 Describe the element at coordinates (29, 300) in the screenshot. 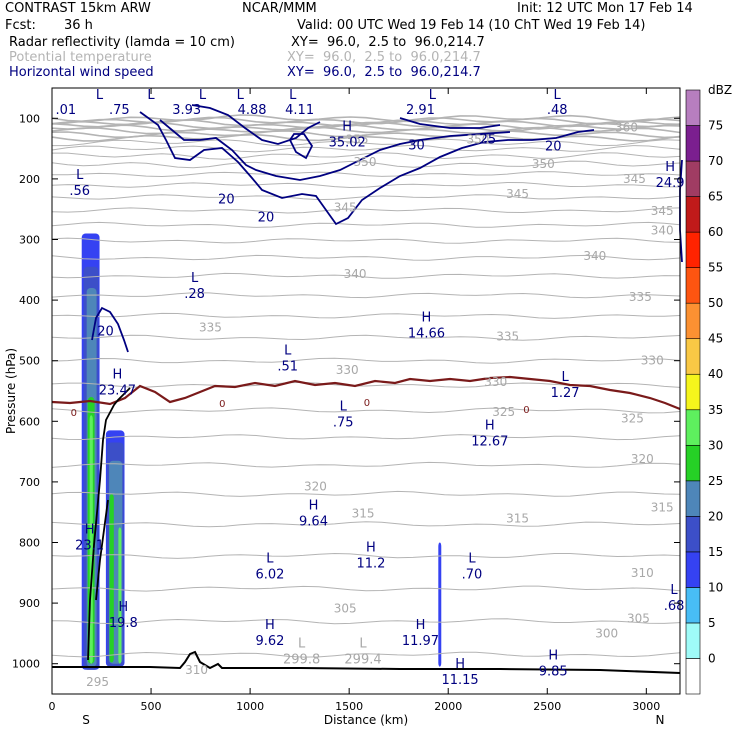

I see `y-tick-label-3: 400` at that location.